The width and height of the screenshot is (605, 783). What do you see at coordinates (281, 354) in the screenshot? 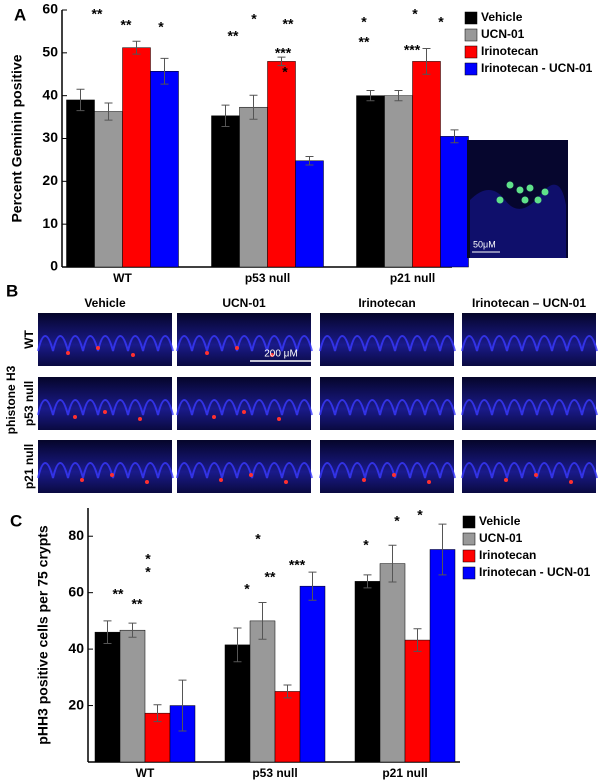
I see `scale-label: 200 μM` at bounding box center [281, 354].